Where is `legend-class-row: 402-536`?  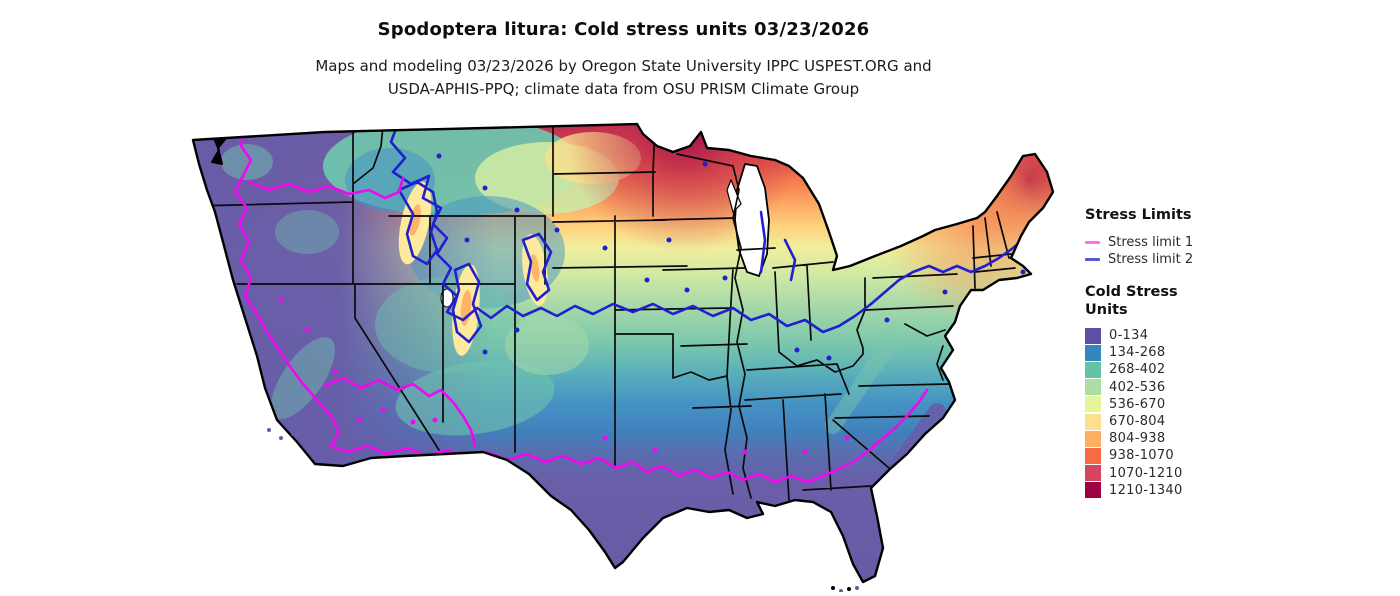 legend-class-row: 402-536 is located at coordinates (1235, 387).